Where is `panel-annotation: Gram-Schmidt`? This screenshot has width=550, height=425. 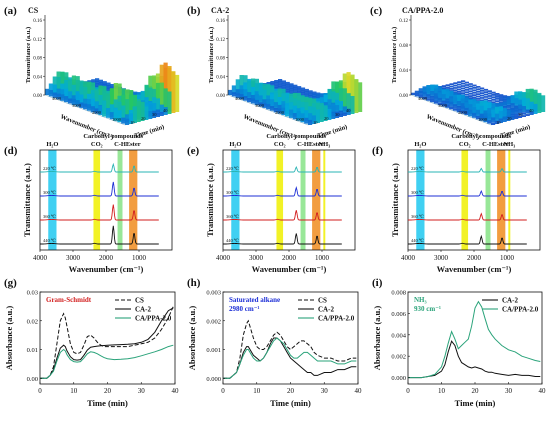 panel-annotation: Gram-Schmidt is located at coordinates (69, 300).